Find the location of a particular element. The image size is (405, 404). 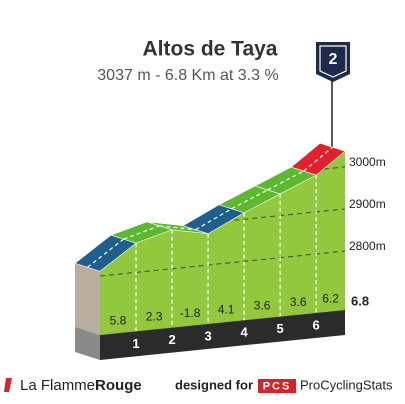

x-tick-label: 6 is located at coordinates (316, 324).